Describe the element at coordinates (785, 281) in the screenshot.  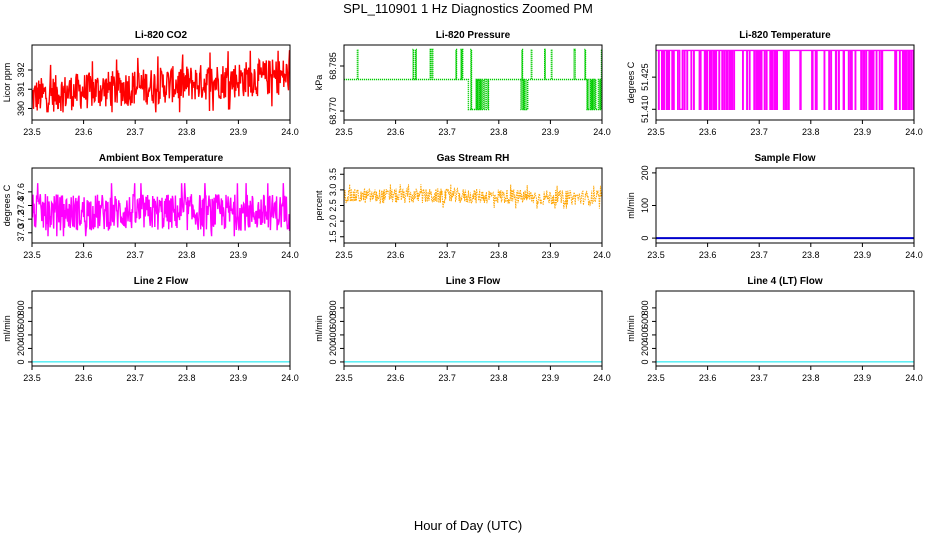
I see `panel-title: Line 4 (LT) Flow` at that location.